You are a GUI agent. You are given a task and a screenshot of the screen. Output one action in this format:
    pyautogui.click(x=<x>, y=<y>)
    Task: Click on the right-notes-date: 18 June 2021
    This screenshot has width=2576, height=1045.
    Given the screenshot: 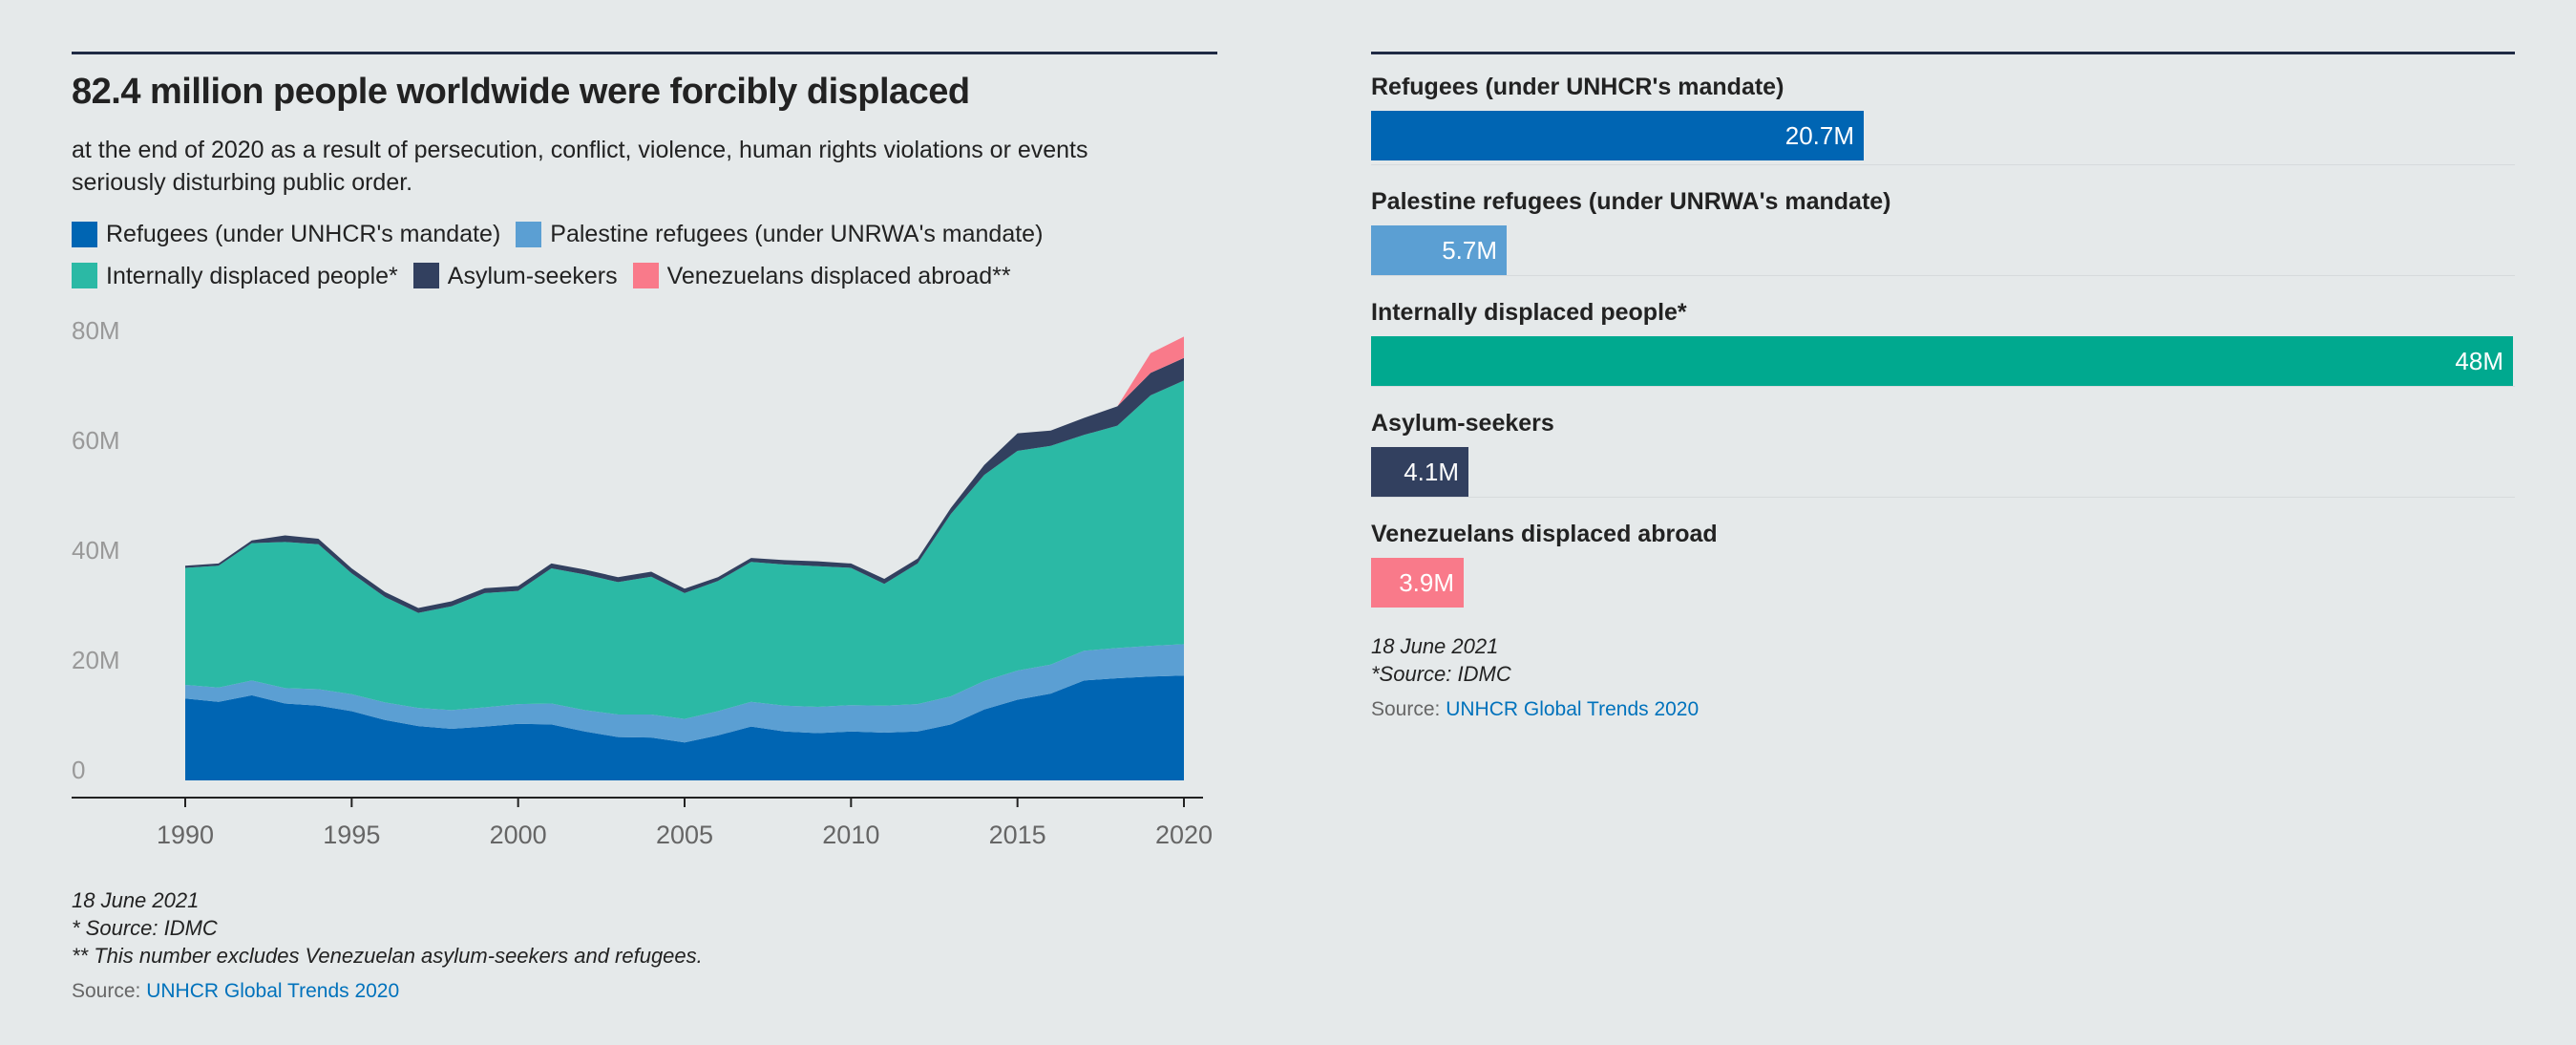 What is the action you would take?
    pyautogui.click(x=1435, y=646)
    